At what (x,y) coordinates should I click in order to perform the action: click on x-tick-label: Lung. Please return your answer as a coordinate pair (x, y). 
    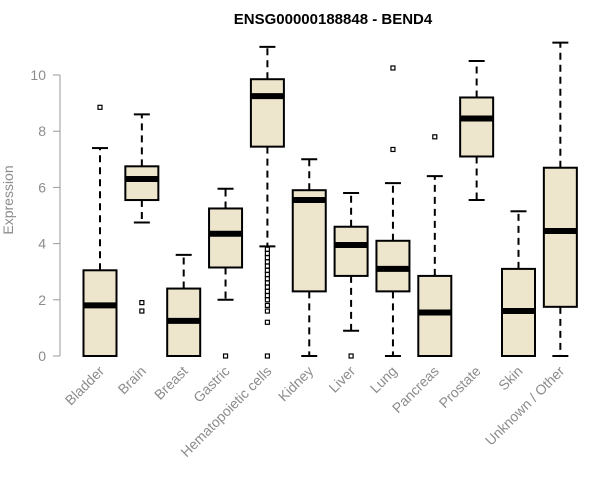
    Looking at the image, I should click on (383, 379).